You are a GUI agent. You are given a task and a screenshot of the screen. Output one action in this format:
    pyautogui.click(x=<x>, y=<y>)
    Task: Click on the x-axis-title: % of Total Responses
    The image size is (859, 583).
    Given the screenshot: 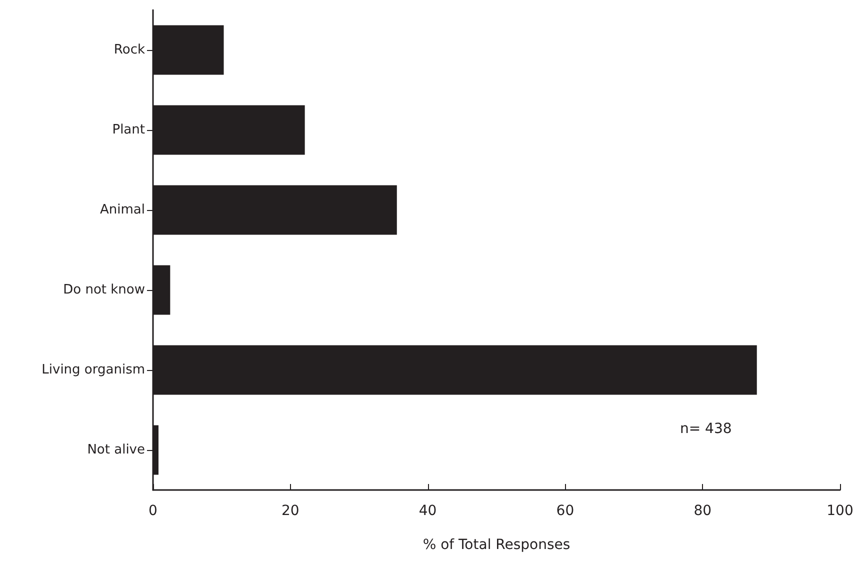 What is the action you would take?
    pyautogui.click(x=496, y=545)
    